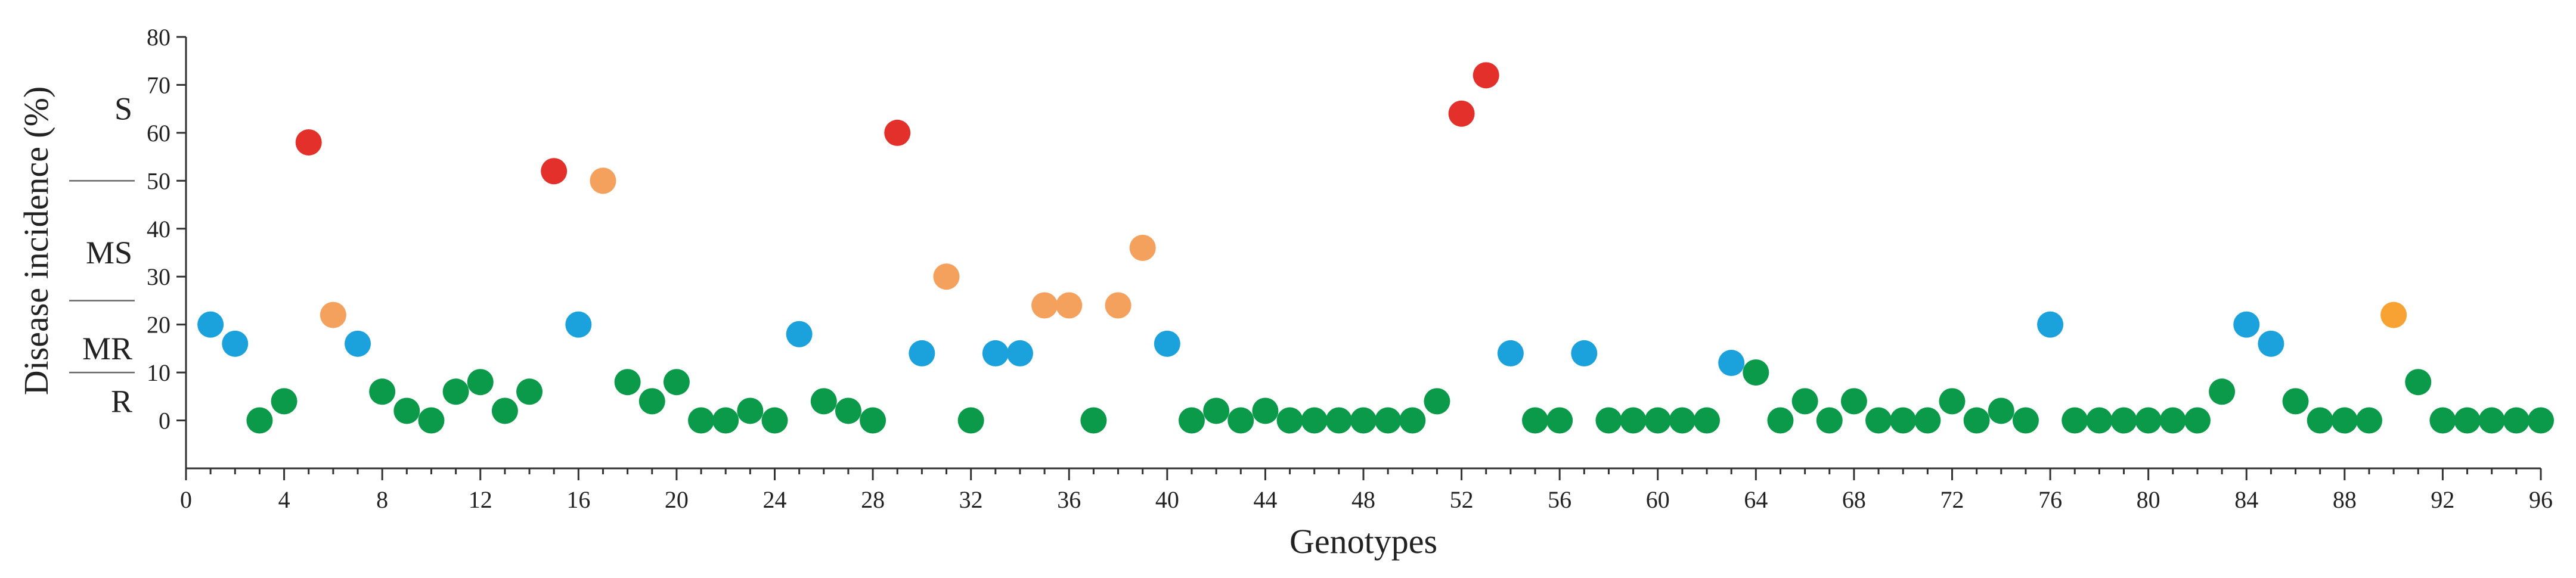 This screenshot has width=2576, height=578. I want to click on x-tick-label: 32, so click(971, 499).